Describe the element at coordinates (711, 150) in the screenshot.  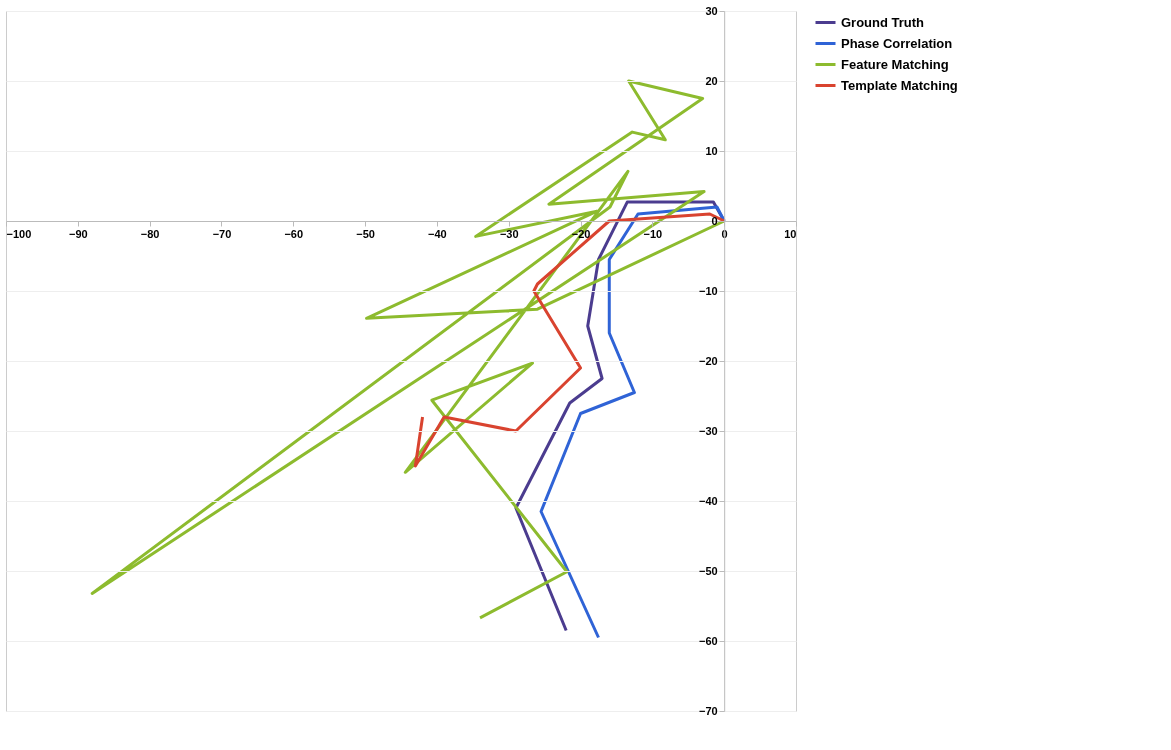
I see `y-tick-label: 10` at that location.